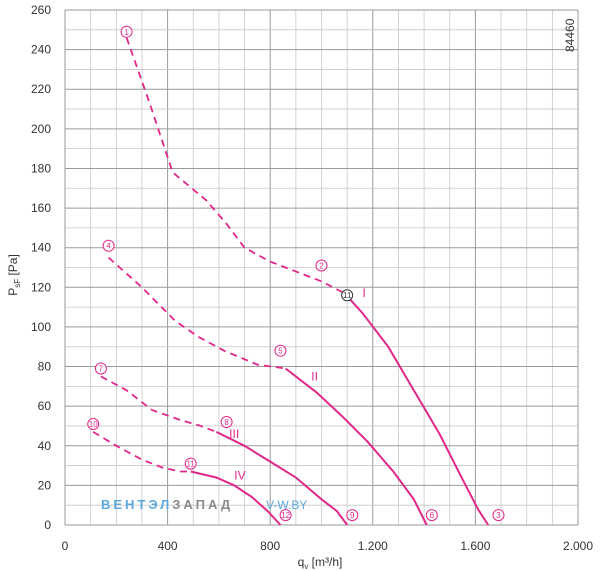 The height and width of the screenshot is (571, 600). What do you see at coordinates (17, 283) in the screenshot?
I see `y-axis-label-sub: sF` at bounding box center [17, 283].